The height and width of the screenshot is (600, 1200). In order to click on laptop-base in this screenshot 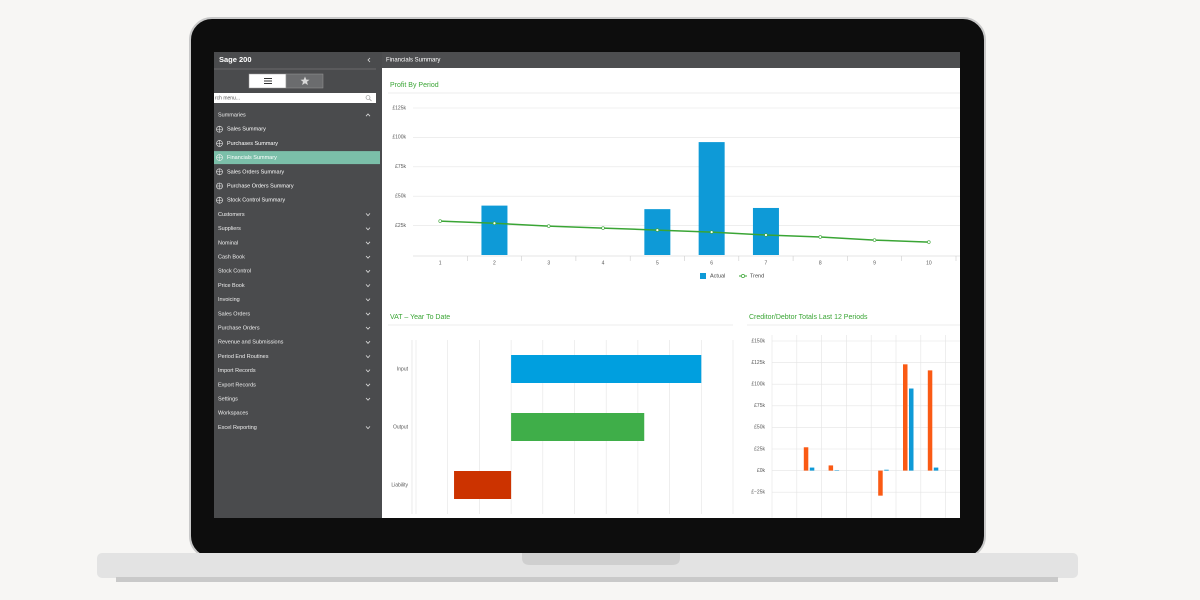, I will do `click(587, 565)`.